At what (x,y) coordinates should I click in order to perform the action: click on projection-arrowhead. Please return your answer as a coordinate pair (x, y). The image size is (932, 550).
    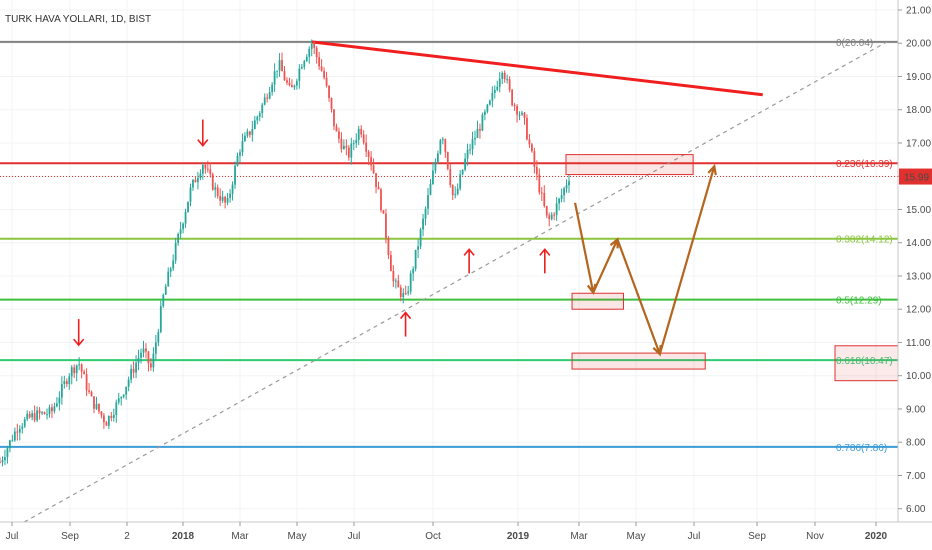
    Looking at the image, I should click on (712, 169).